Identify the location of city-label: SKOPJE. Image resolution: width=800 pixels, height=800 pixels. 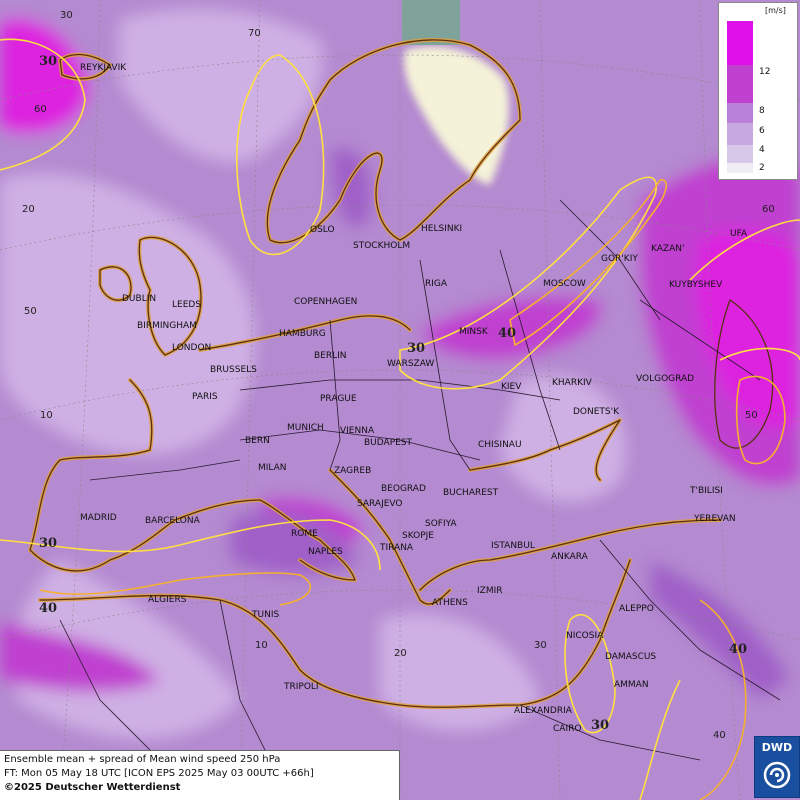
(418, 536).